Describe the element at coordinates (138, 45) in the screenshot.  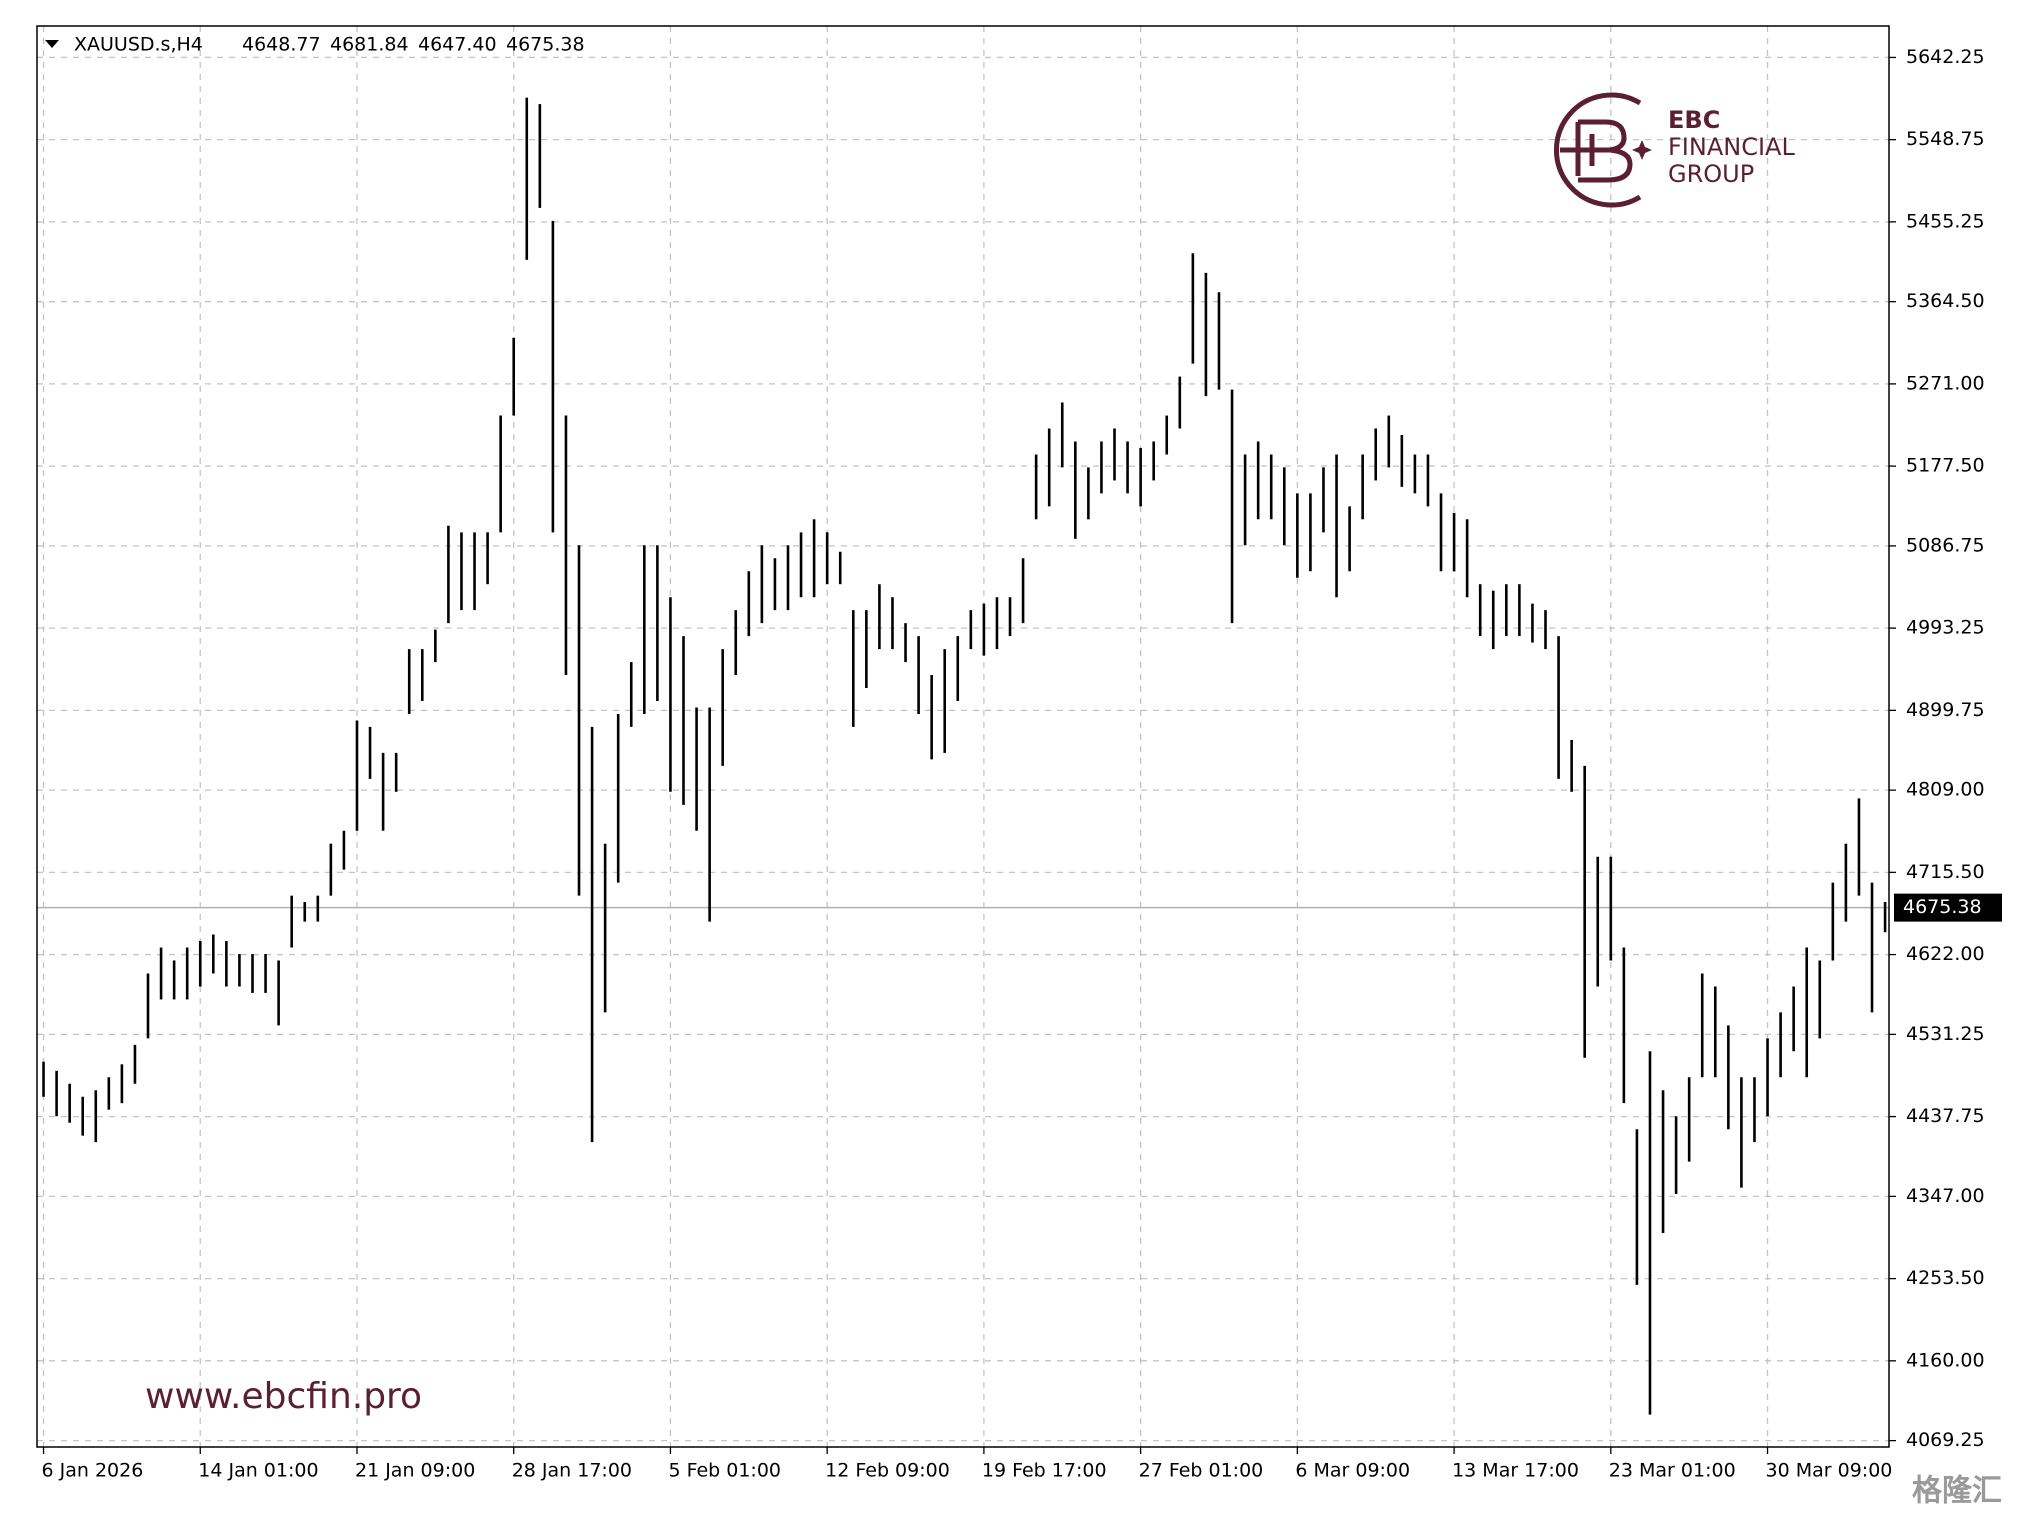
I see `symbol-label: XAUUSD.s,H4` at that location.